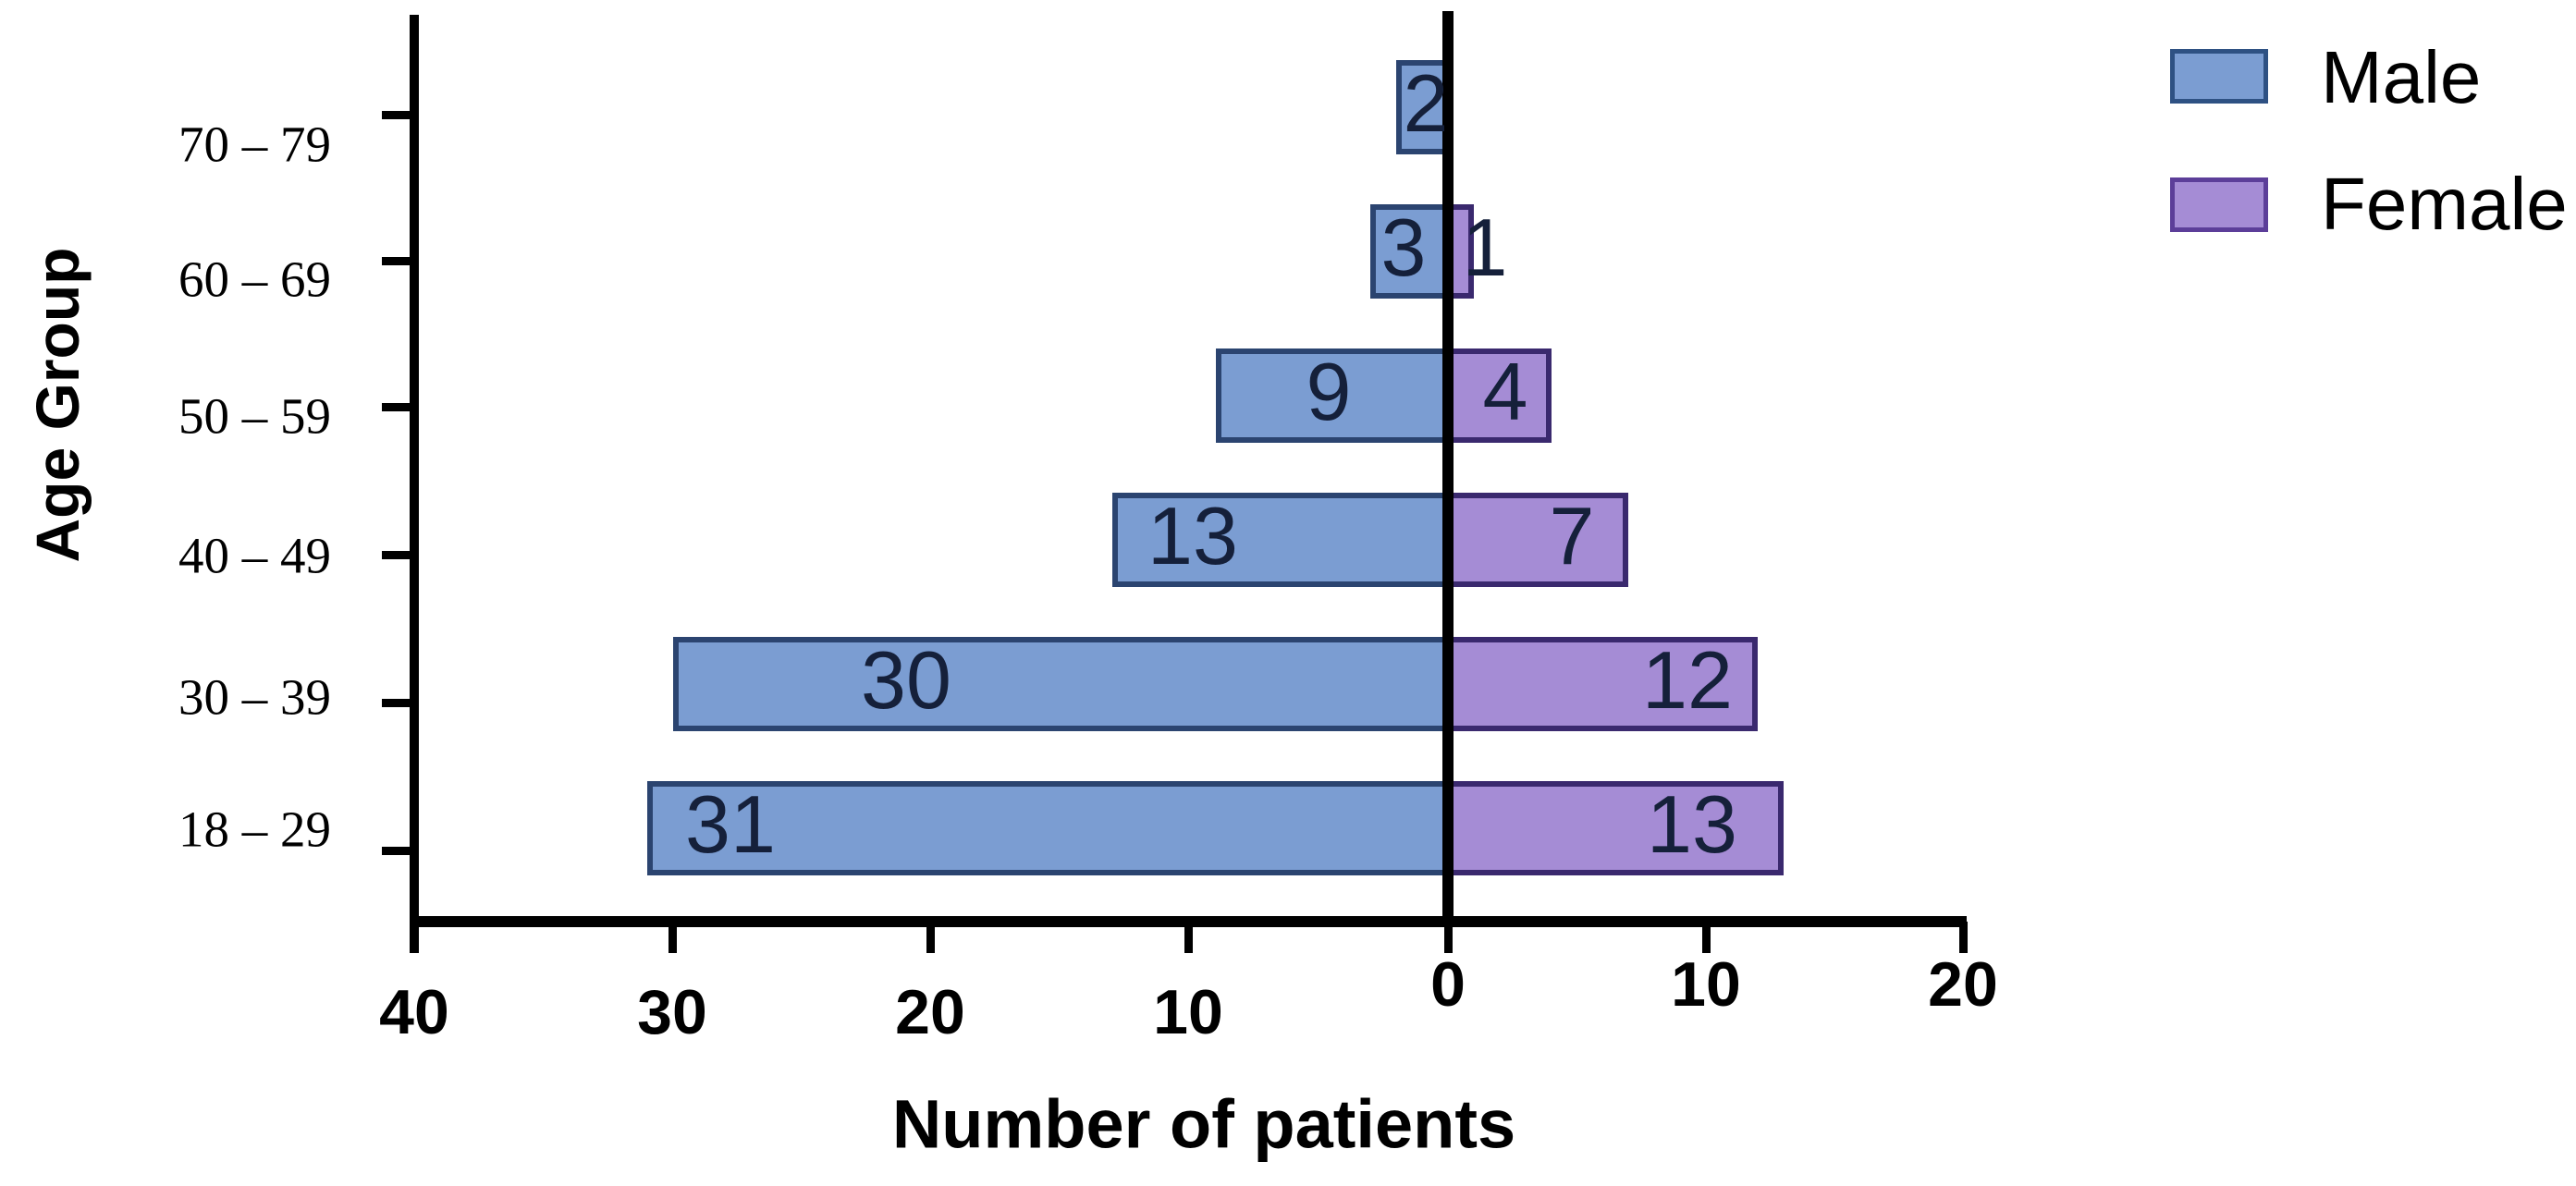  Describe the element at coordinates (414, 1012) in the screenshot. I see `x-tick-label: 40` at that location.